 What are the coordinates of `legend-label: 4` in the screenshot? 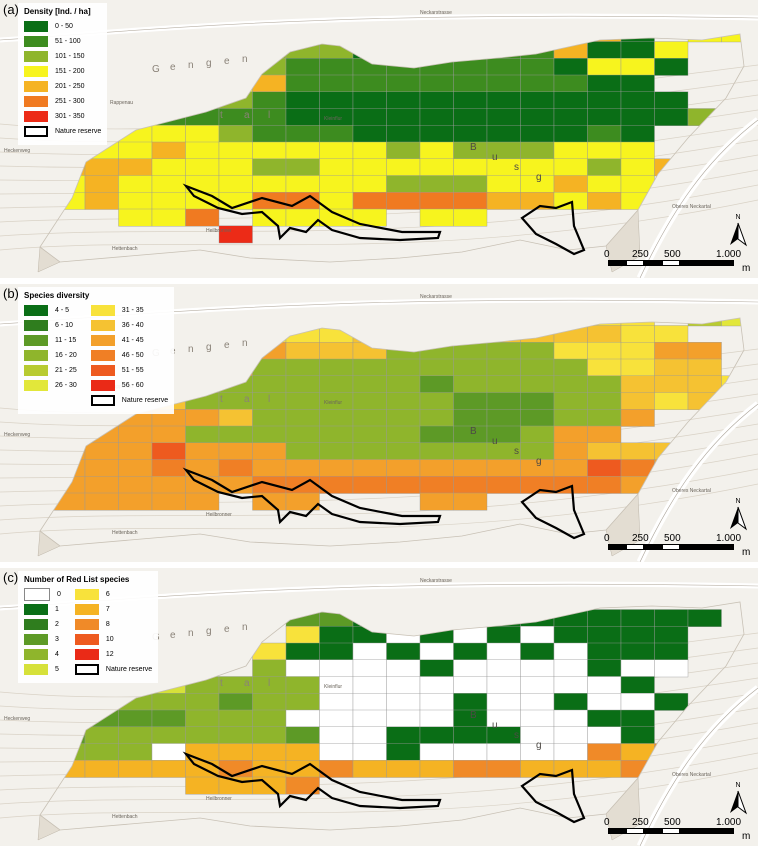 It's located at (57, 654).